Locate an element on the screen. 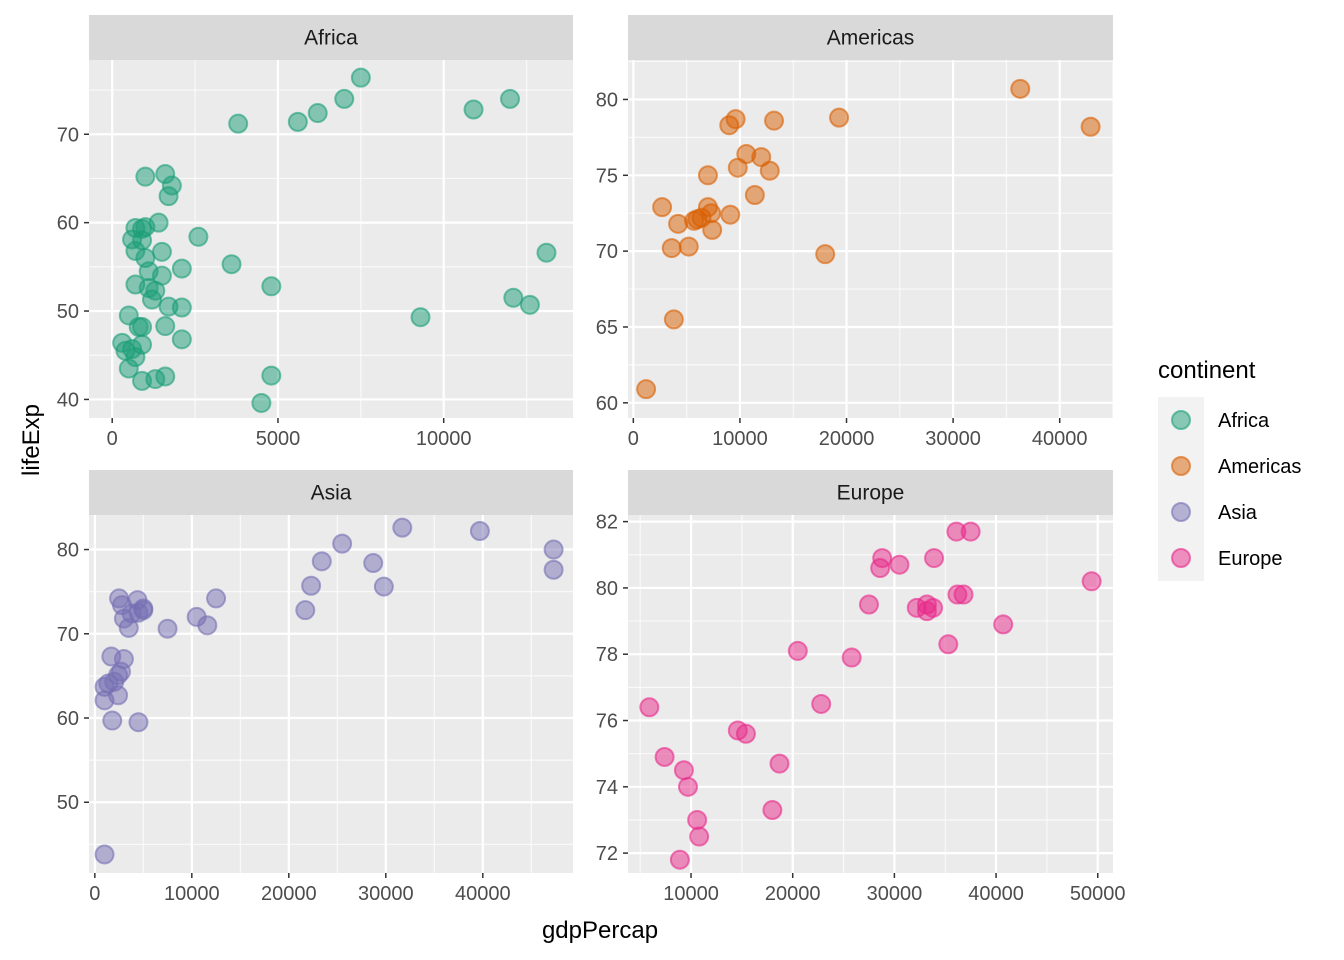 The image size is (1344, 960). y-tick-label: 72 is located at coordinates (607, 854).